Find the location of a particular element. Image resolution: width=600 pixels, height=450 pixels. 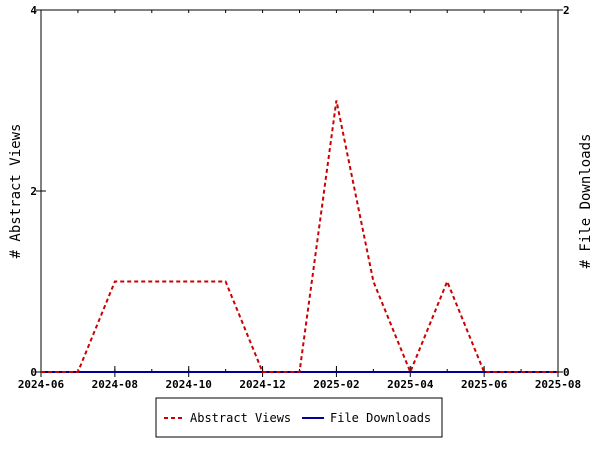

x-tick-label: 2024-10 is located at coordinates (189, 384).